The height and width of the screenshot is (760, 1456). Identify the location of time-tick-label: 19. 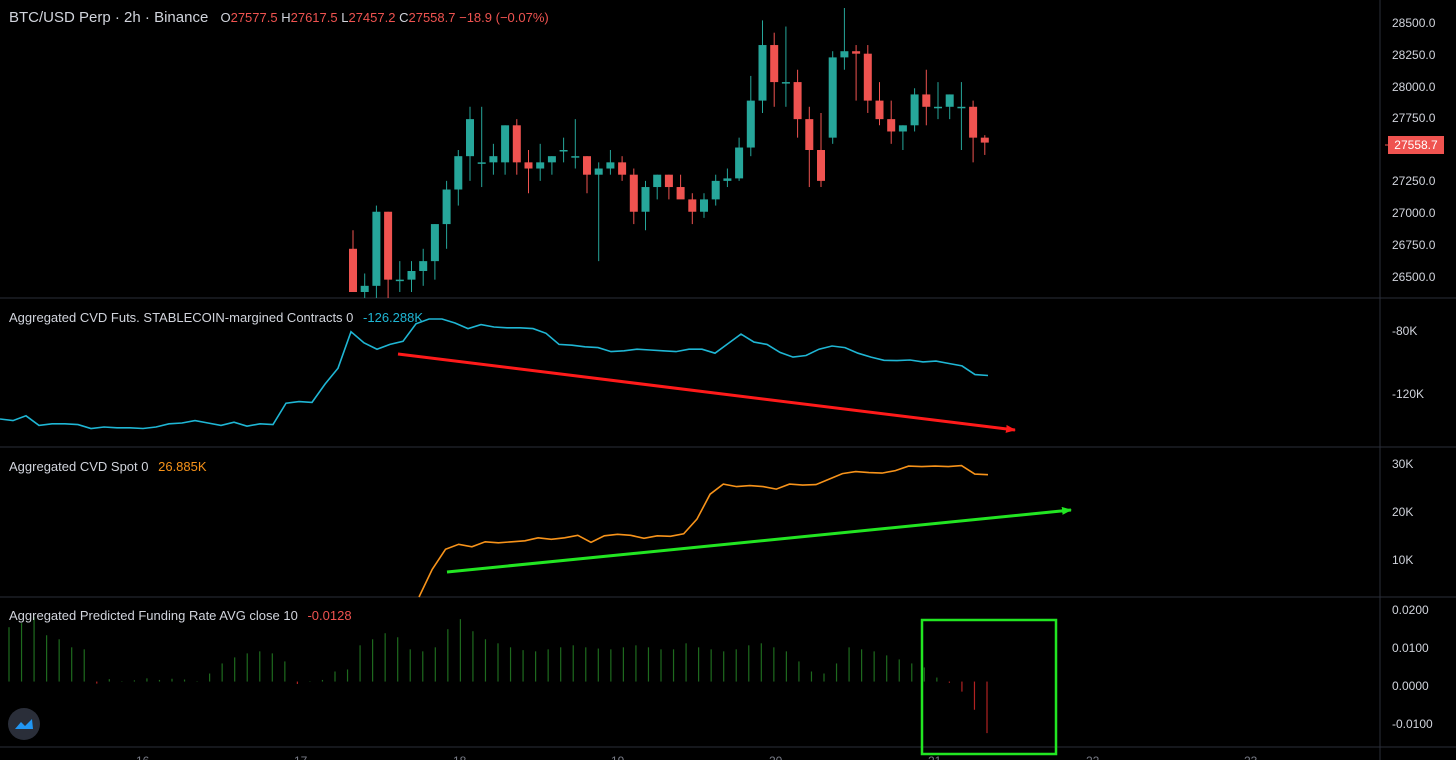
(618, 757).